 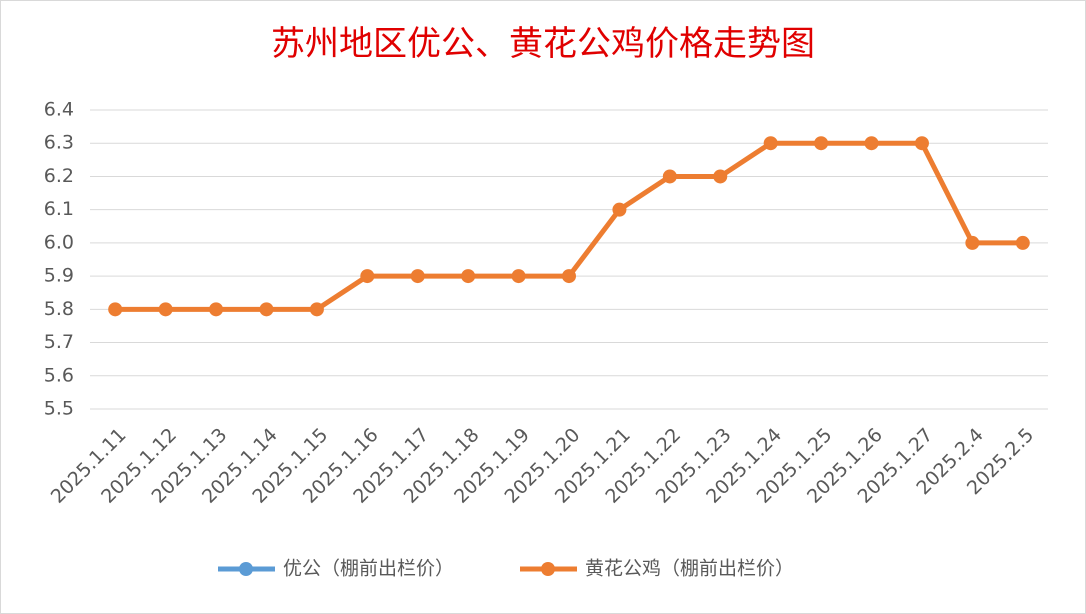 What do you see at coordinates (59, 276) in the screenshot?
I see `y-tick-label: 5.9` at bounding box center [59, 276].